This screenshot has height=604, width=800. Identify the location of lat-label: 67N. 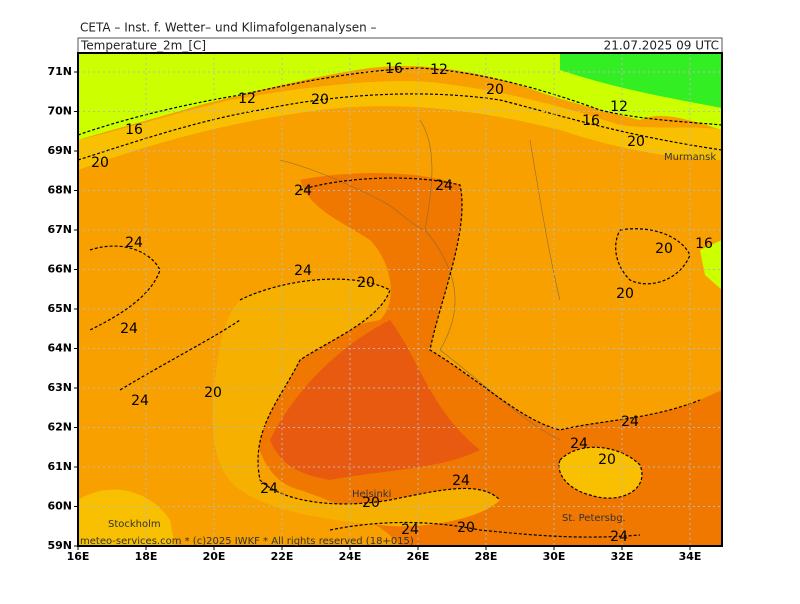
(59, 229).